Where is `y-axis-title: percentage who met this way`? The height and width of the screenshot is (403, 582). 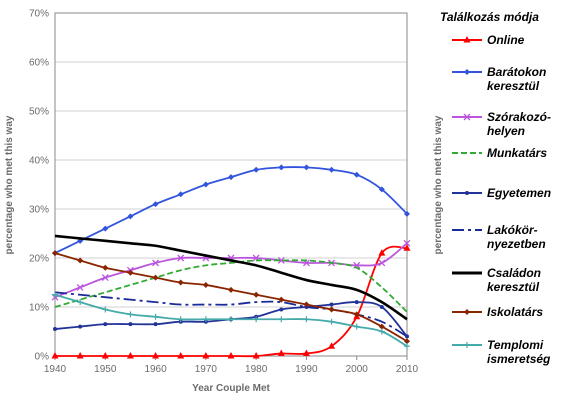 y-axis-title: percentage who met this way is located at coordinates (9, 184).